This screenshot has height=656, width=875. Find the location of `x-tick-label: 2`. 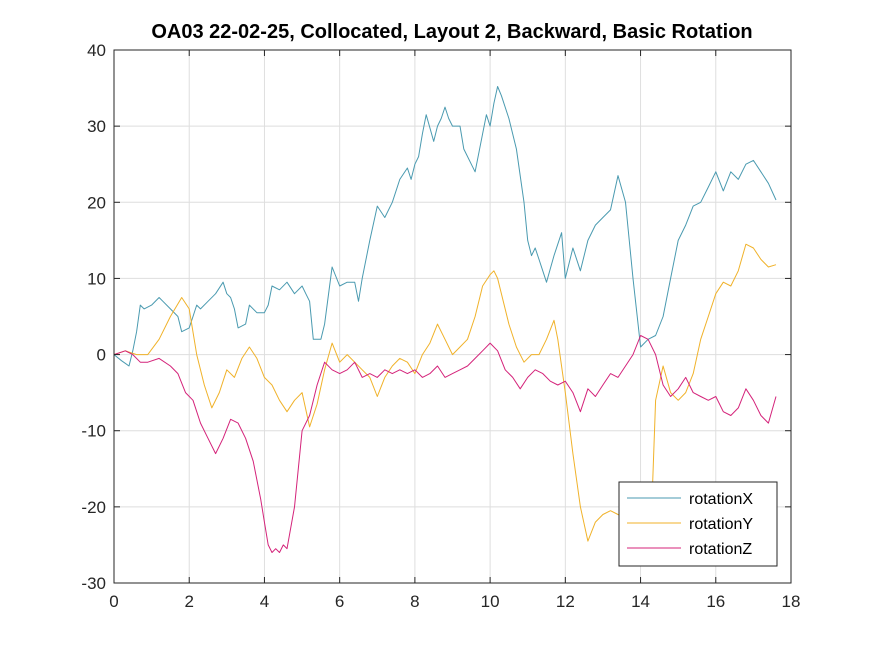

x-tick-label: 2 is located at coordinates (188, 601).